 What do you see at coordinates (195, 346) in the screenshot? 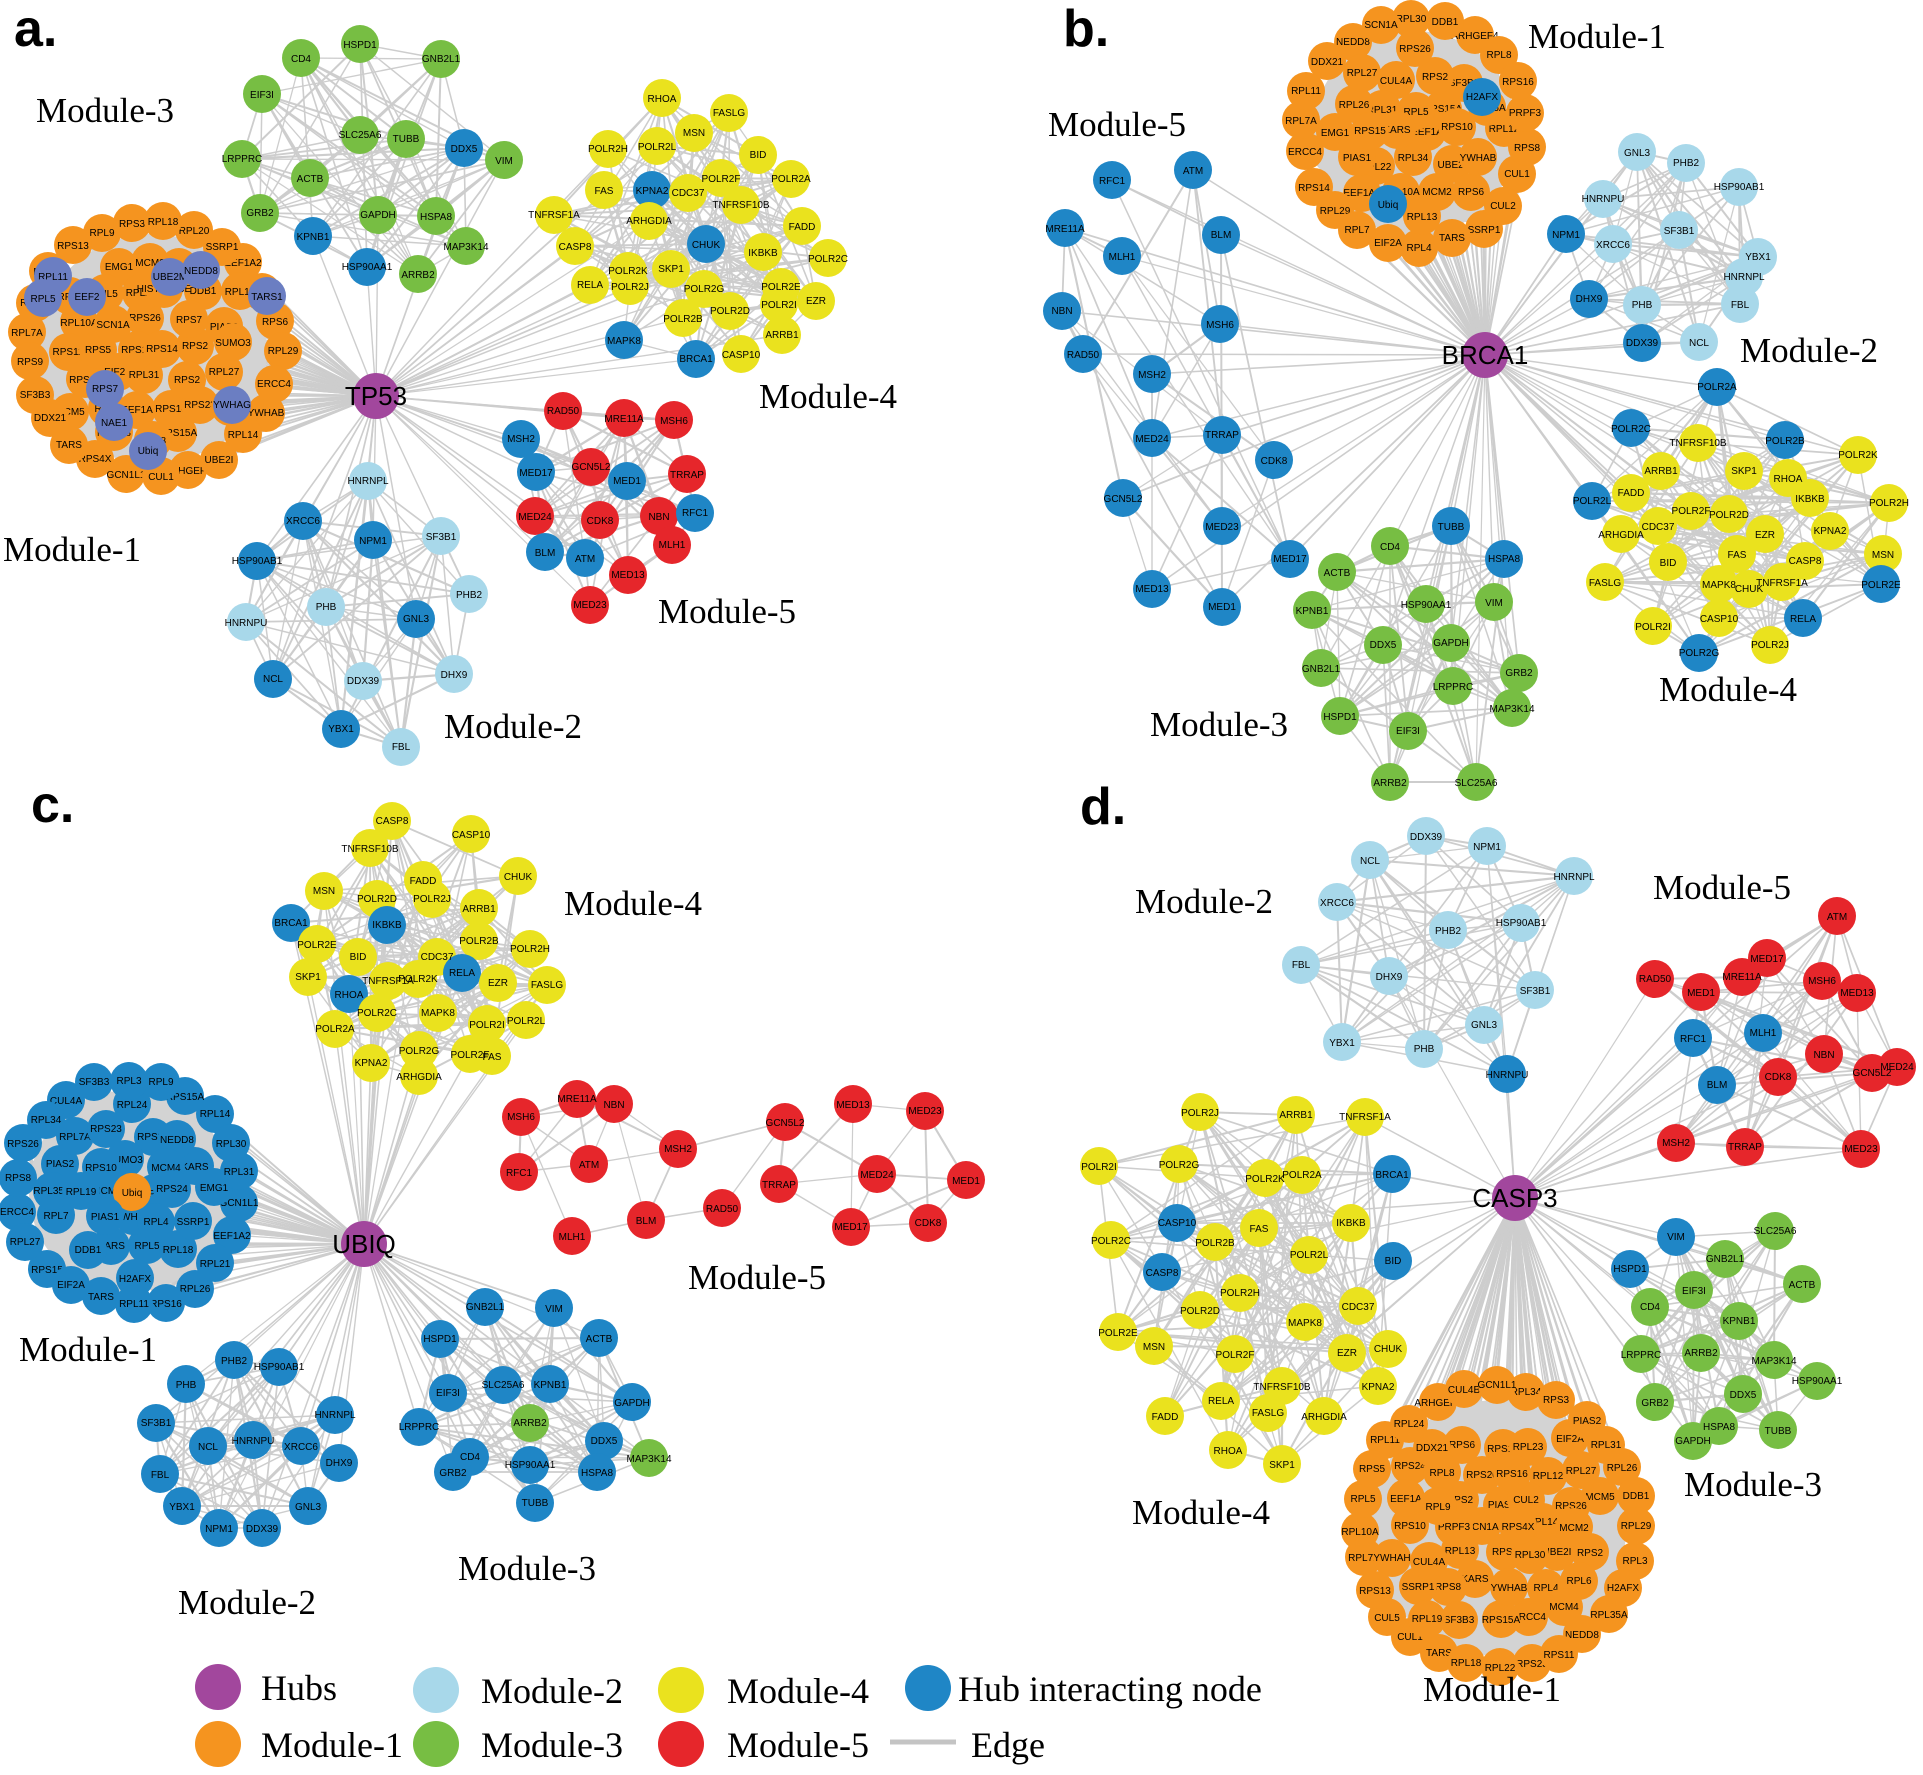
I see `svg-text: RPS2` at bounding box center [195, 346].